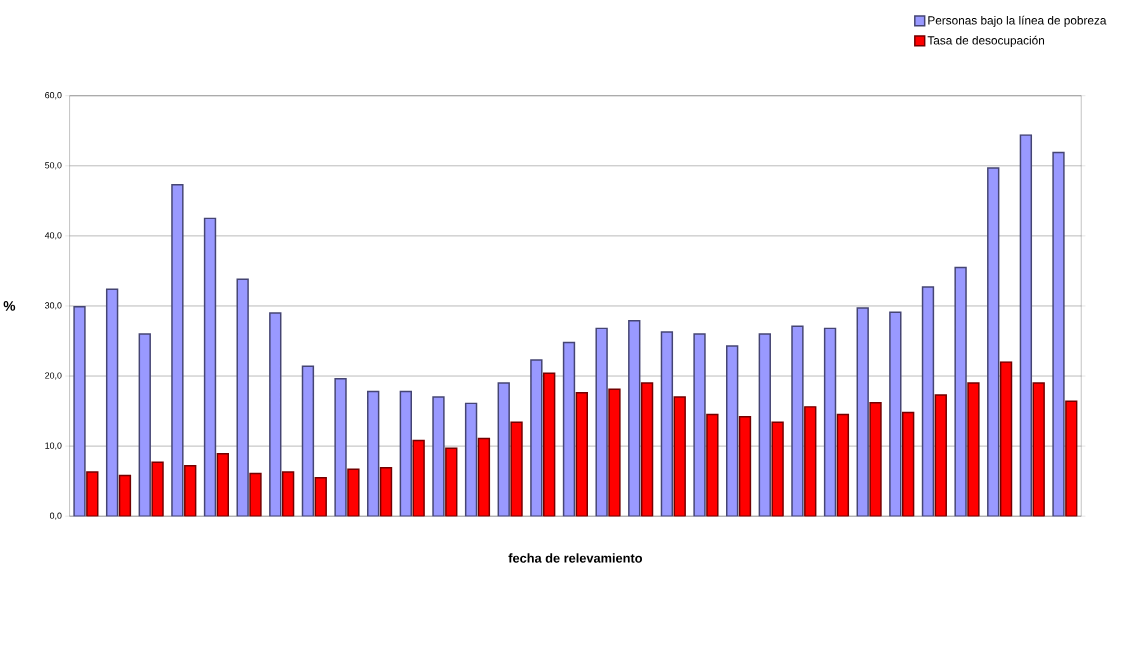  Describe the element at coordinates (53, 376) in the screenshot. I see `y-tick-label: 20,0` at that location.